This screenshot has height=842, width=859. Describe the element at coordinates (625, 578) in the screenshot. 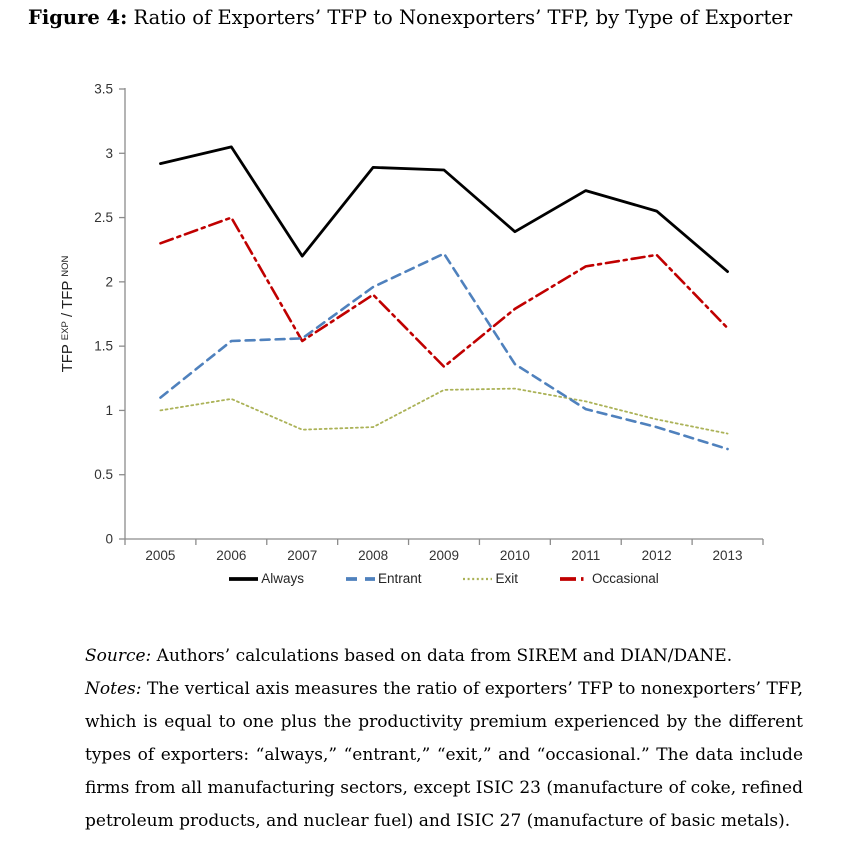

I see `legend-label: Occasional` at that location.